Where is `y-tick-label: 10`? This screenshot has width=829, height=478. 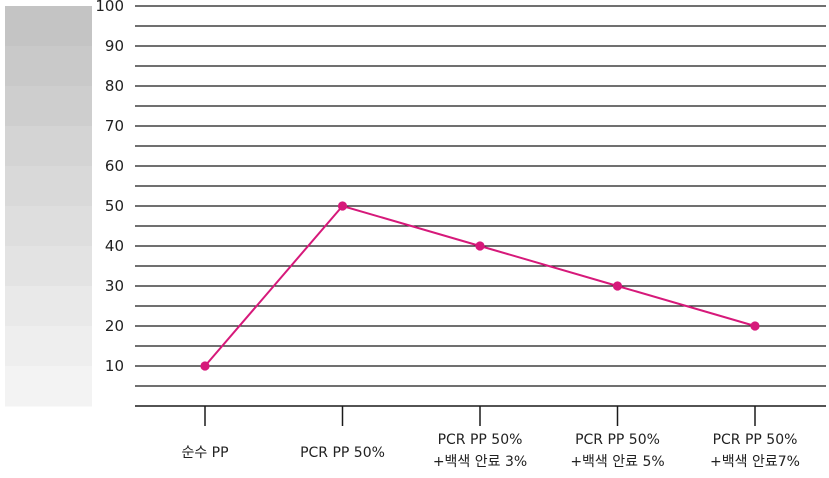 y-tick-label: 10 is located at coordinates (114, 366).